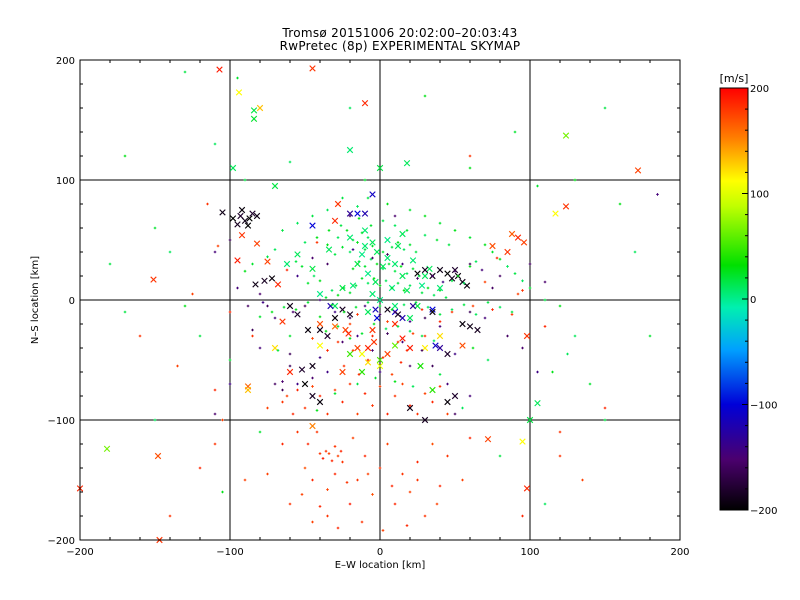 The height and width of the screenshot is (600, 800). What do you see at coordinates (79, 552) in the screenshot?
I see `x-tick-label: −200` at bounding box center [79, 552].